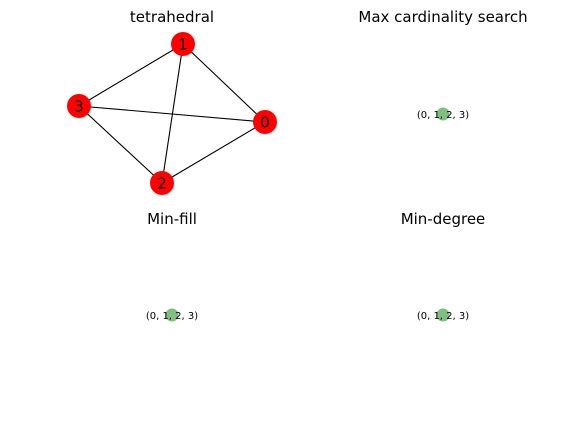  I want to click on node-label: 3, so click(79, 107).